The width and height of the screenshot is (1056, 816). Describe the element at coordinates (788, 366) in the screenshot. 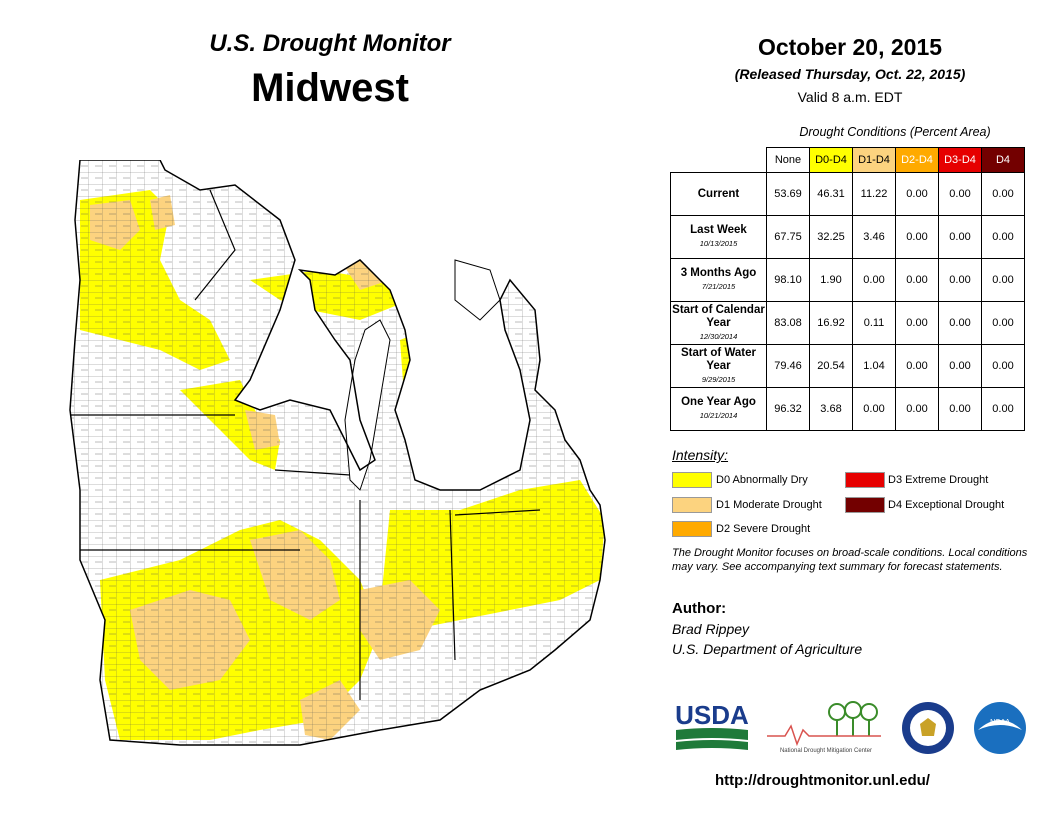

I see `table-cell: 79.46` at that location.